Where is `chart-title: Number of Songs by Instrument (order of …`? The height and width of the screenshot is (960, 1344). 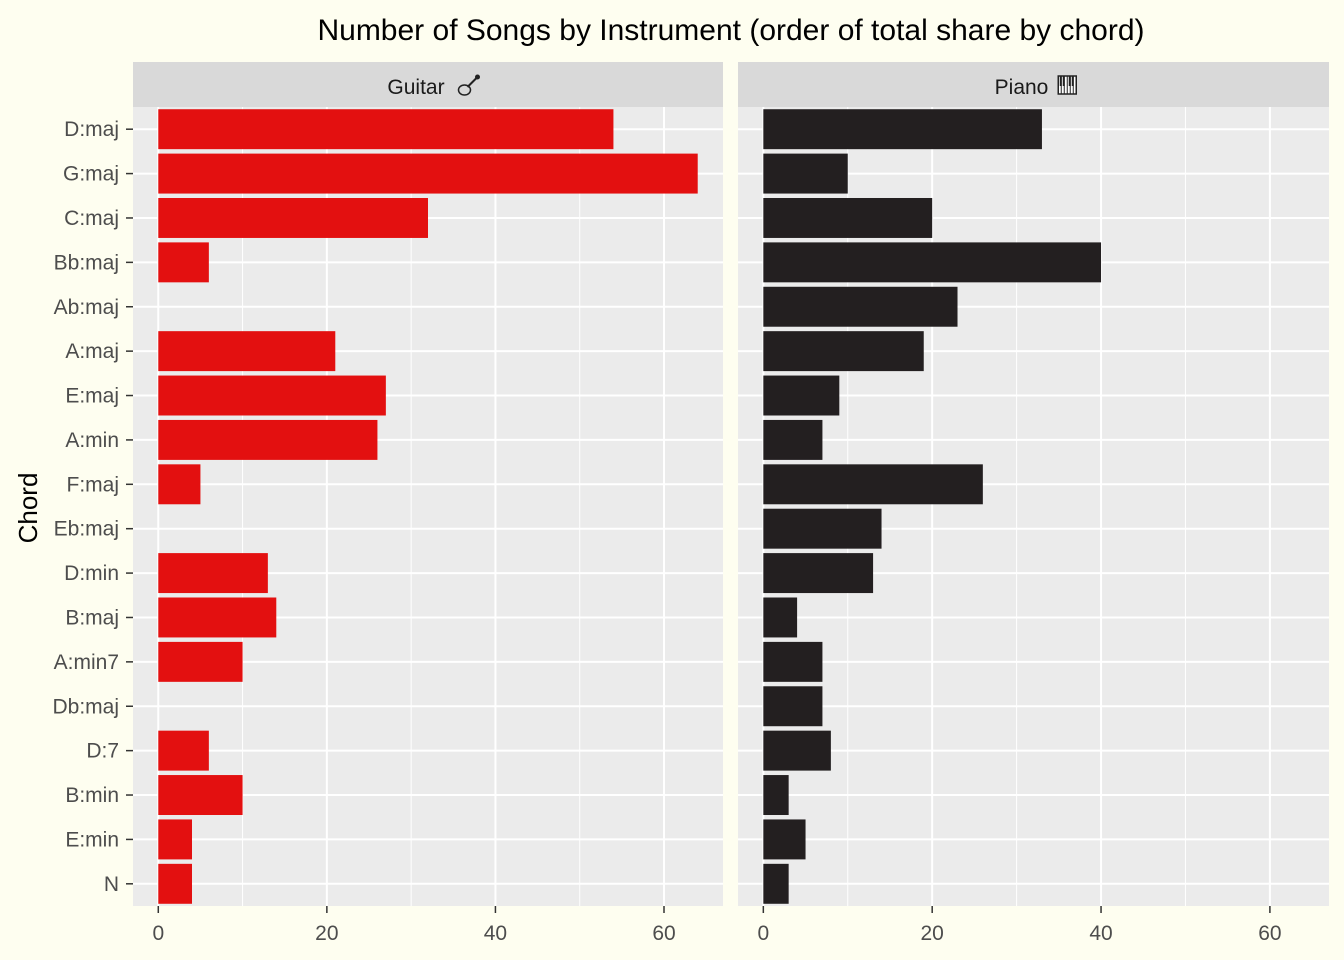 chart-title: Number of Songs by Instrument (order of … is located at coordinates (730, 30).